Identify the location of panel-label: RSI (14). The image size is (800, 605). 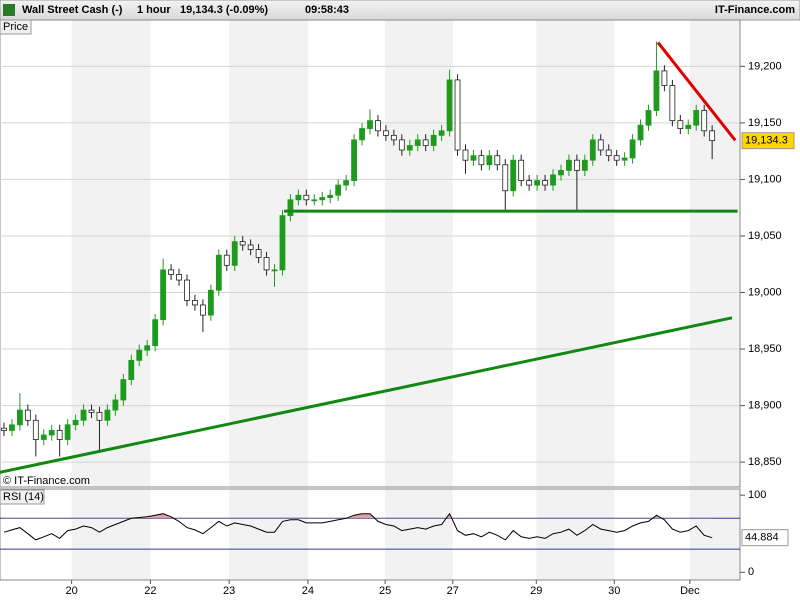
(23, 497).